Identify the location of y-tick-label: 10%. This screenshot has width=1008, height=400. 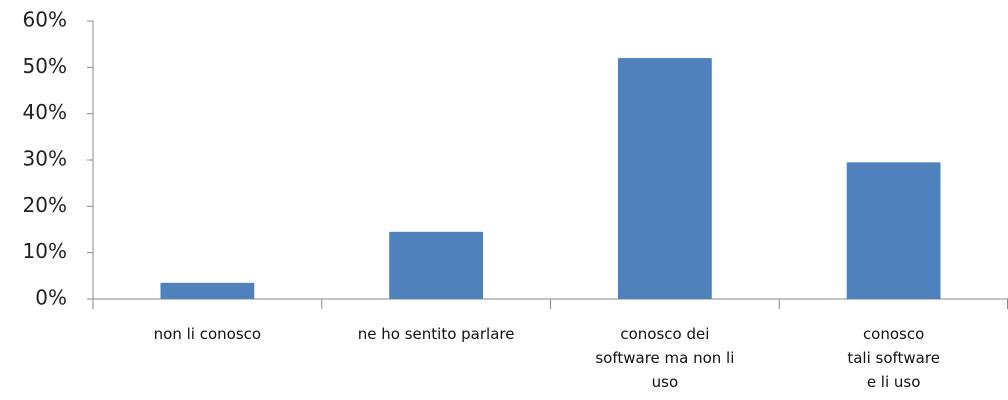
(45, 251).